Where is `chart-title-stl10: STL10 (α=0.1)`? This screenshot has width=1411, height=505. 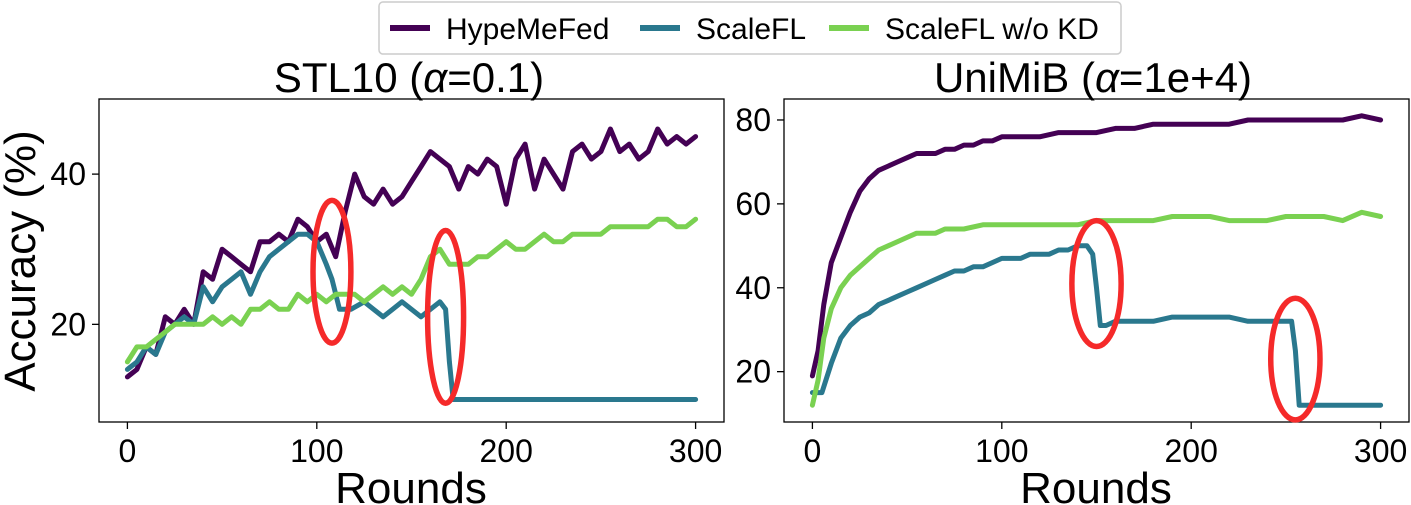 chart-title-stl10: STL10 (α=0.1) is located at coordinates (409, 77).